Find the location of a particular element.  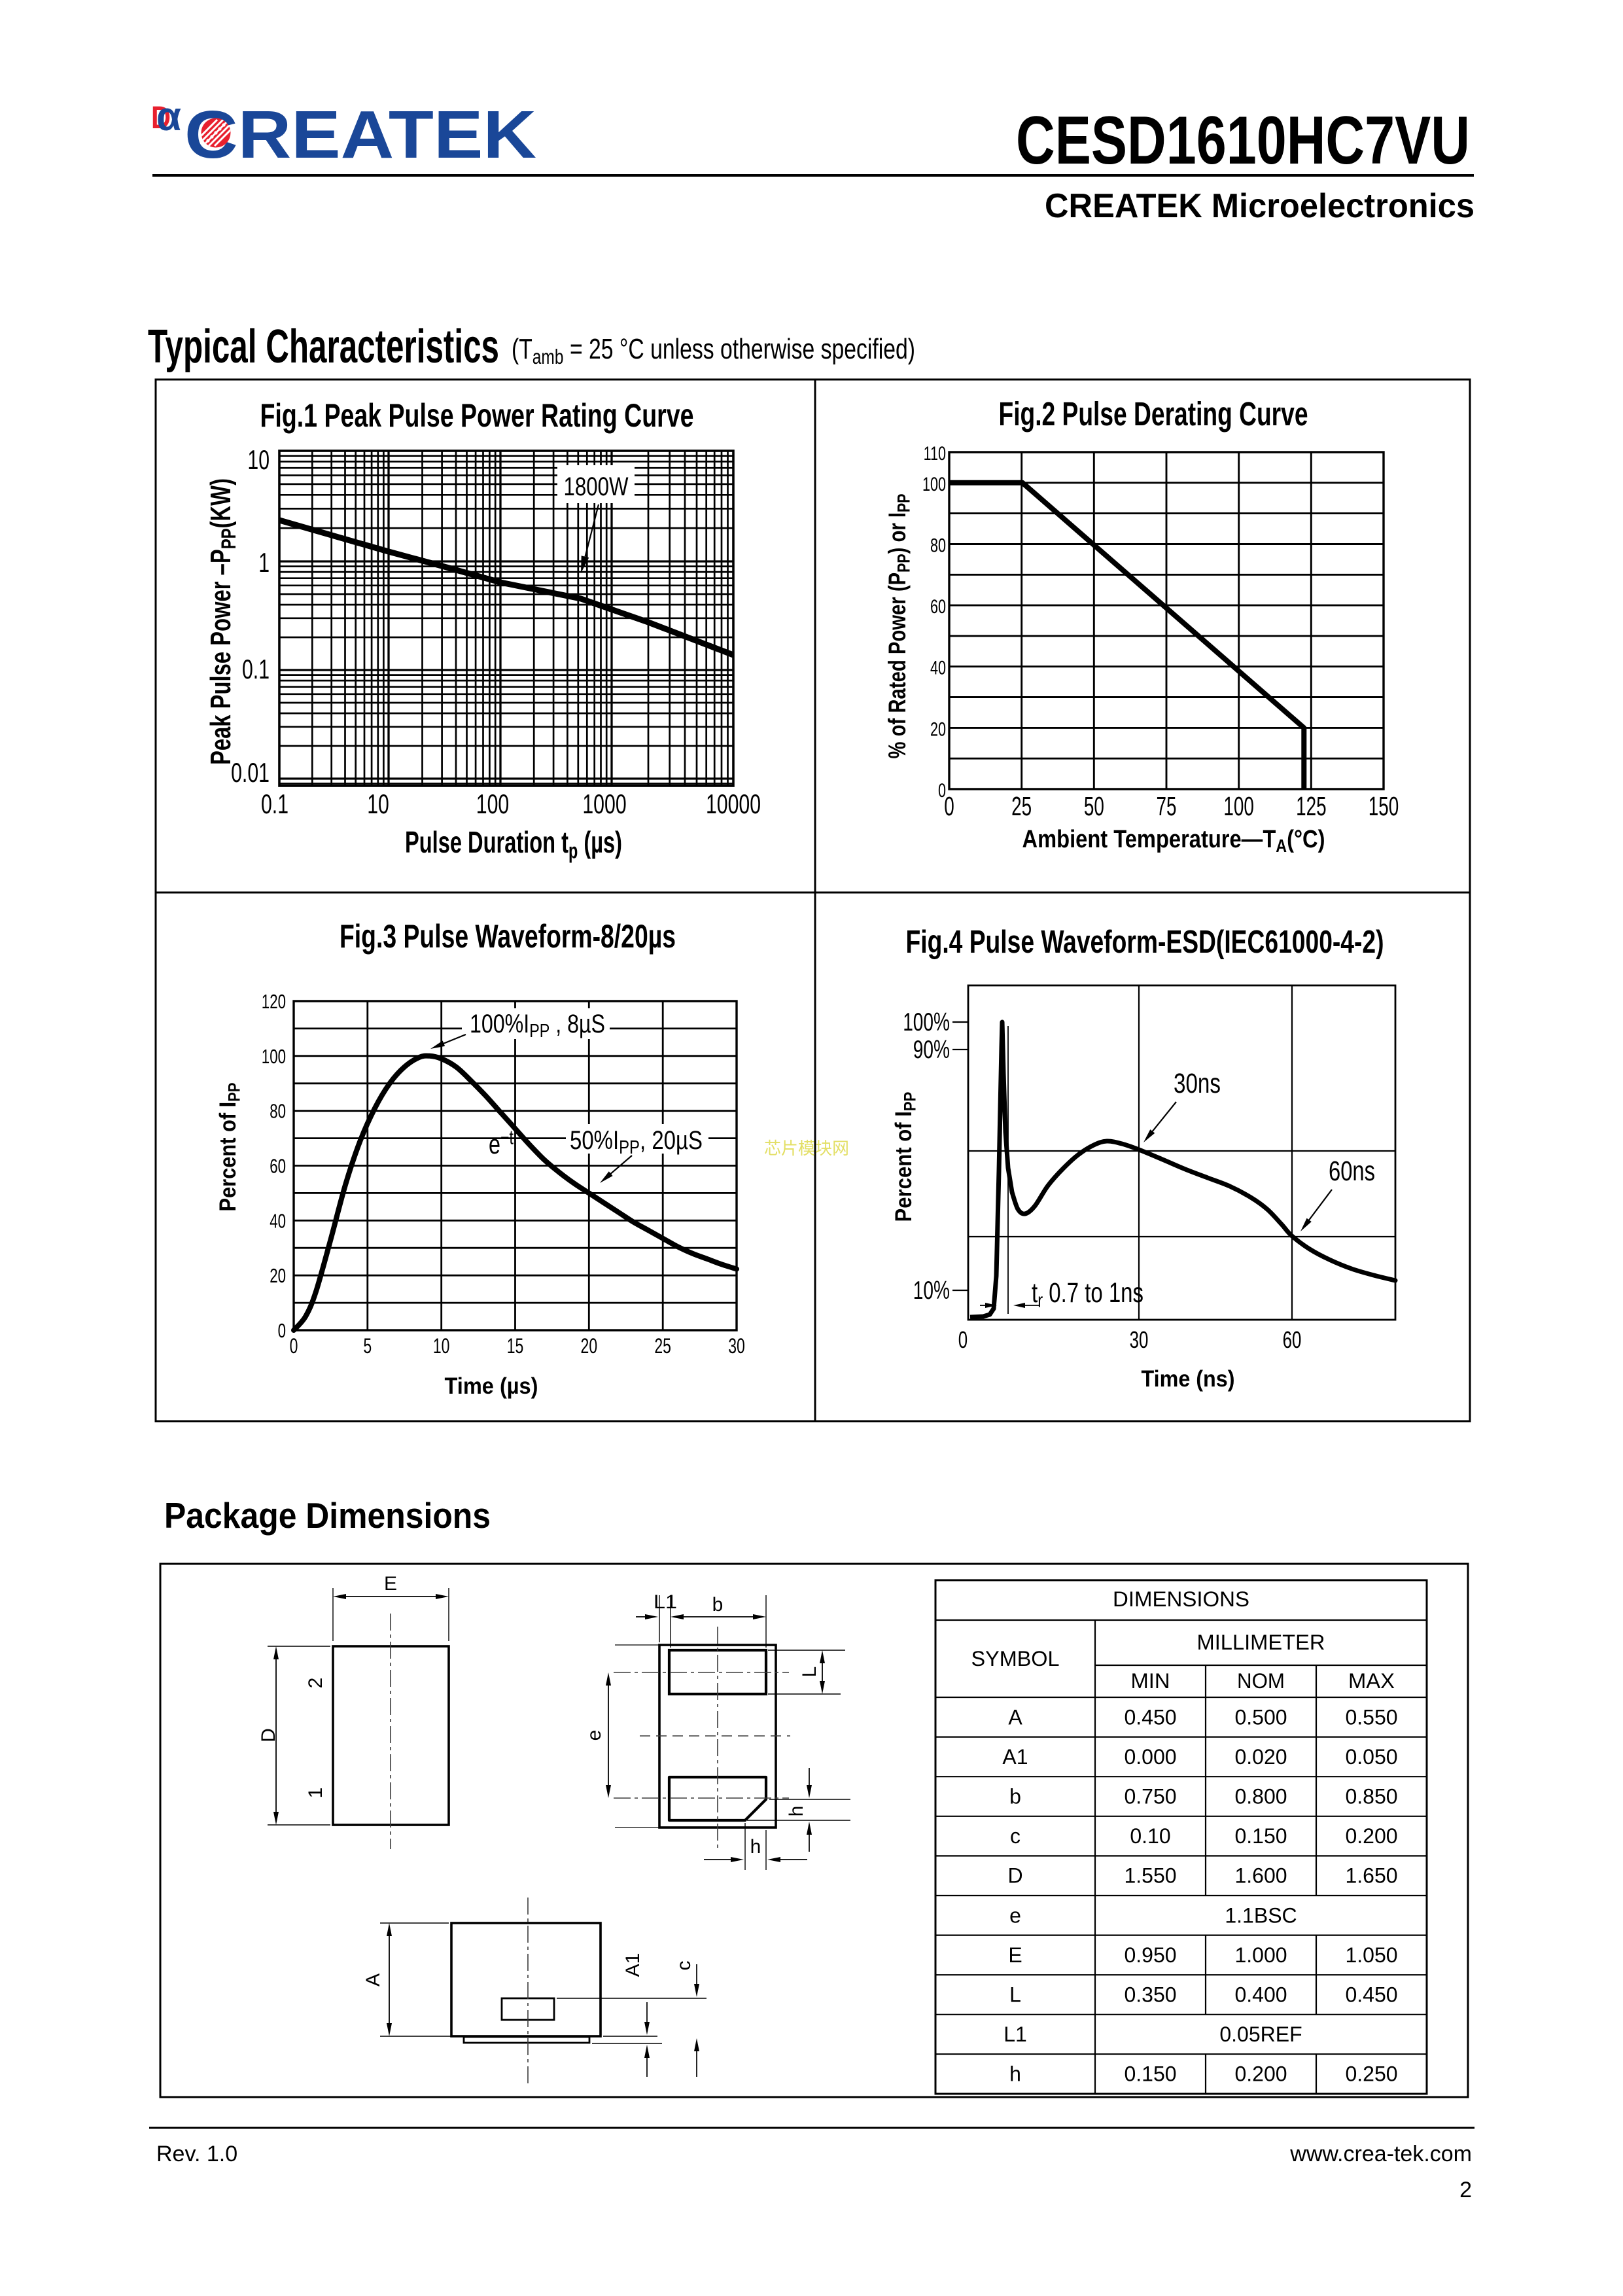

svg-text: 50%I is located at coordinates (595, 1140).